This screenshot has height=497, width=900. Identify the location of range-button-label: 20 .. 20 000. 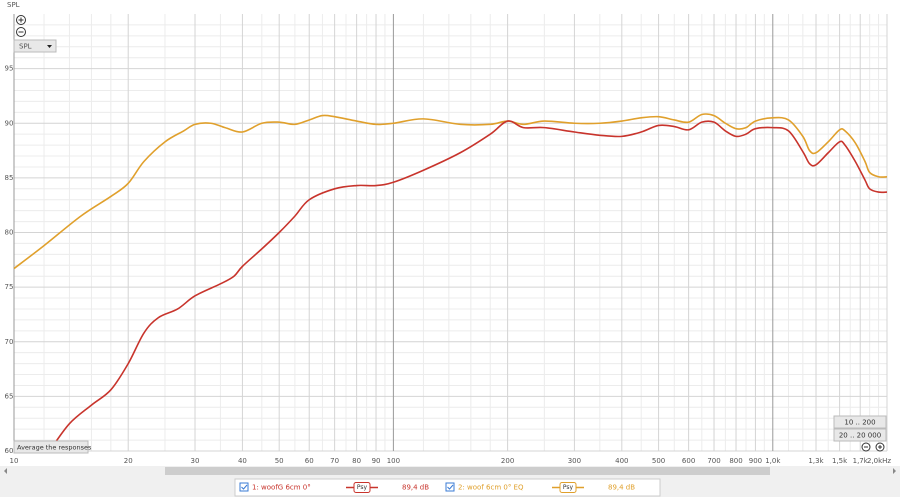
(860, 436).